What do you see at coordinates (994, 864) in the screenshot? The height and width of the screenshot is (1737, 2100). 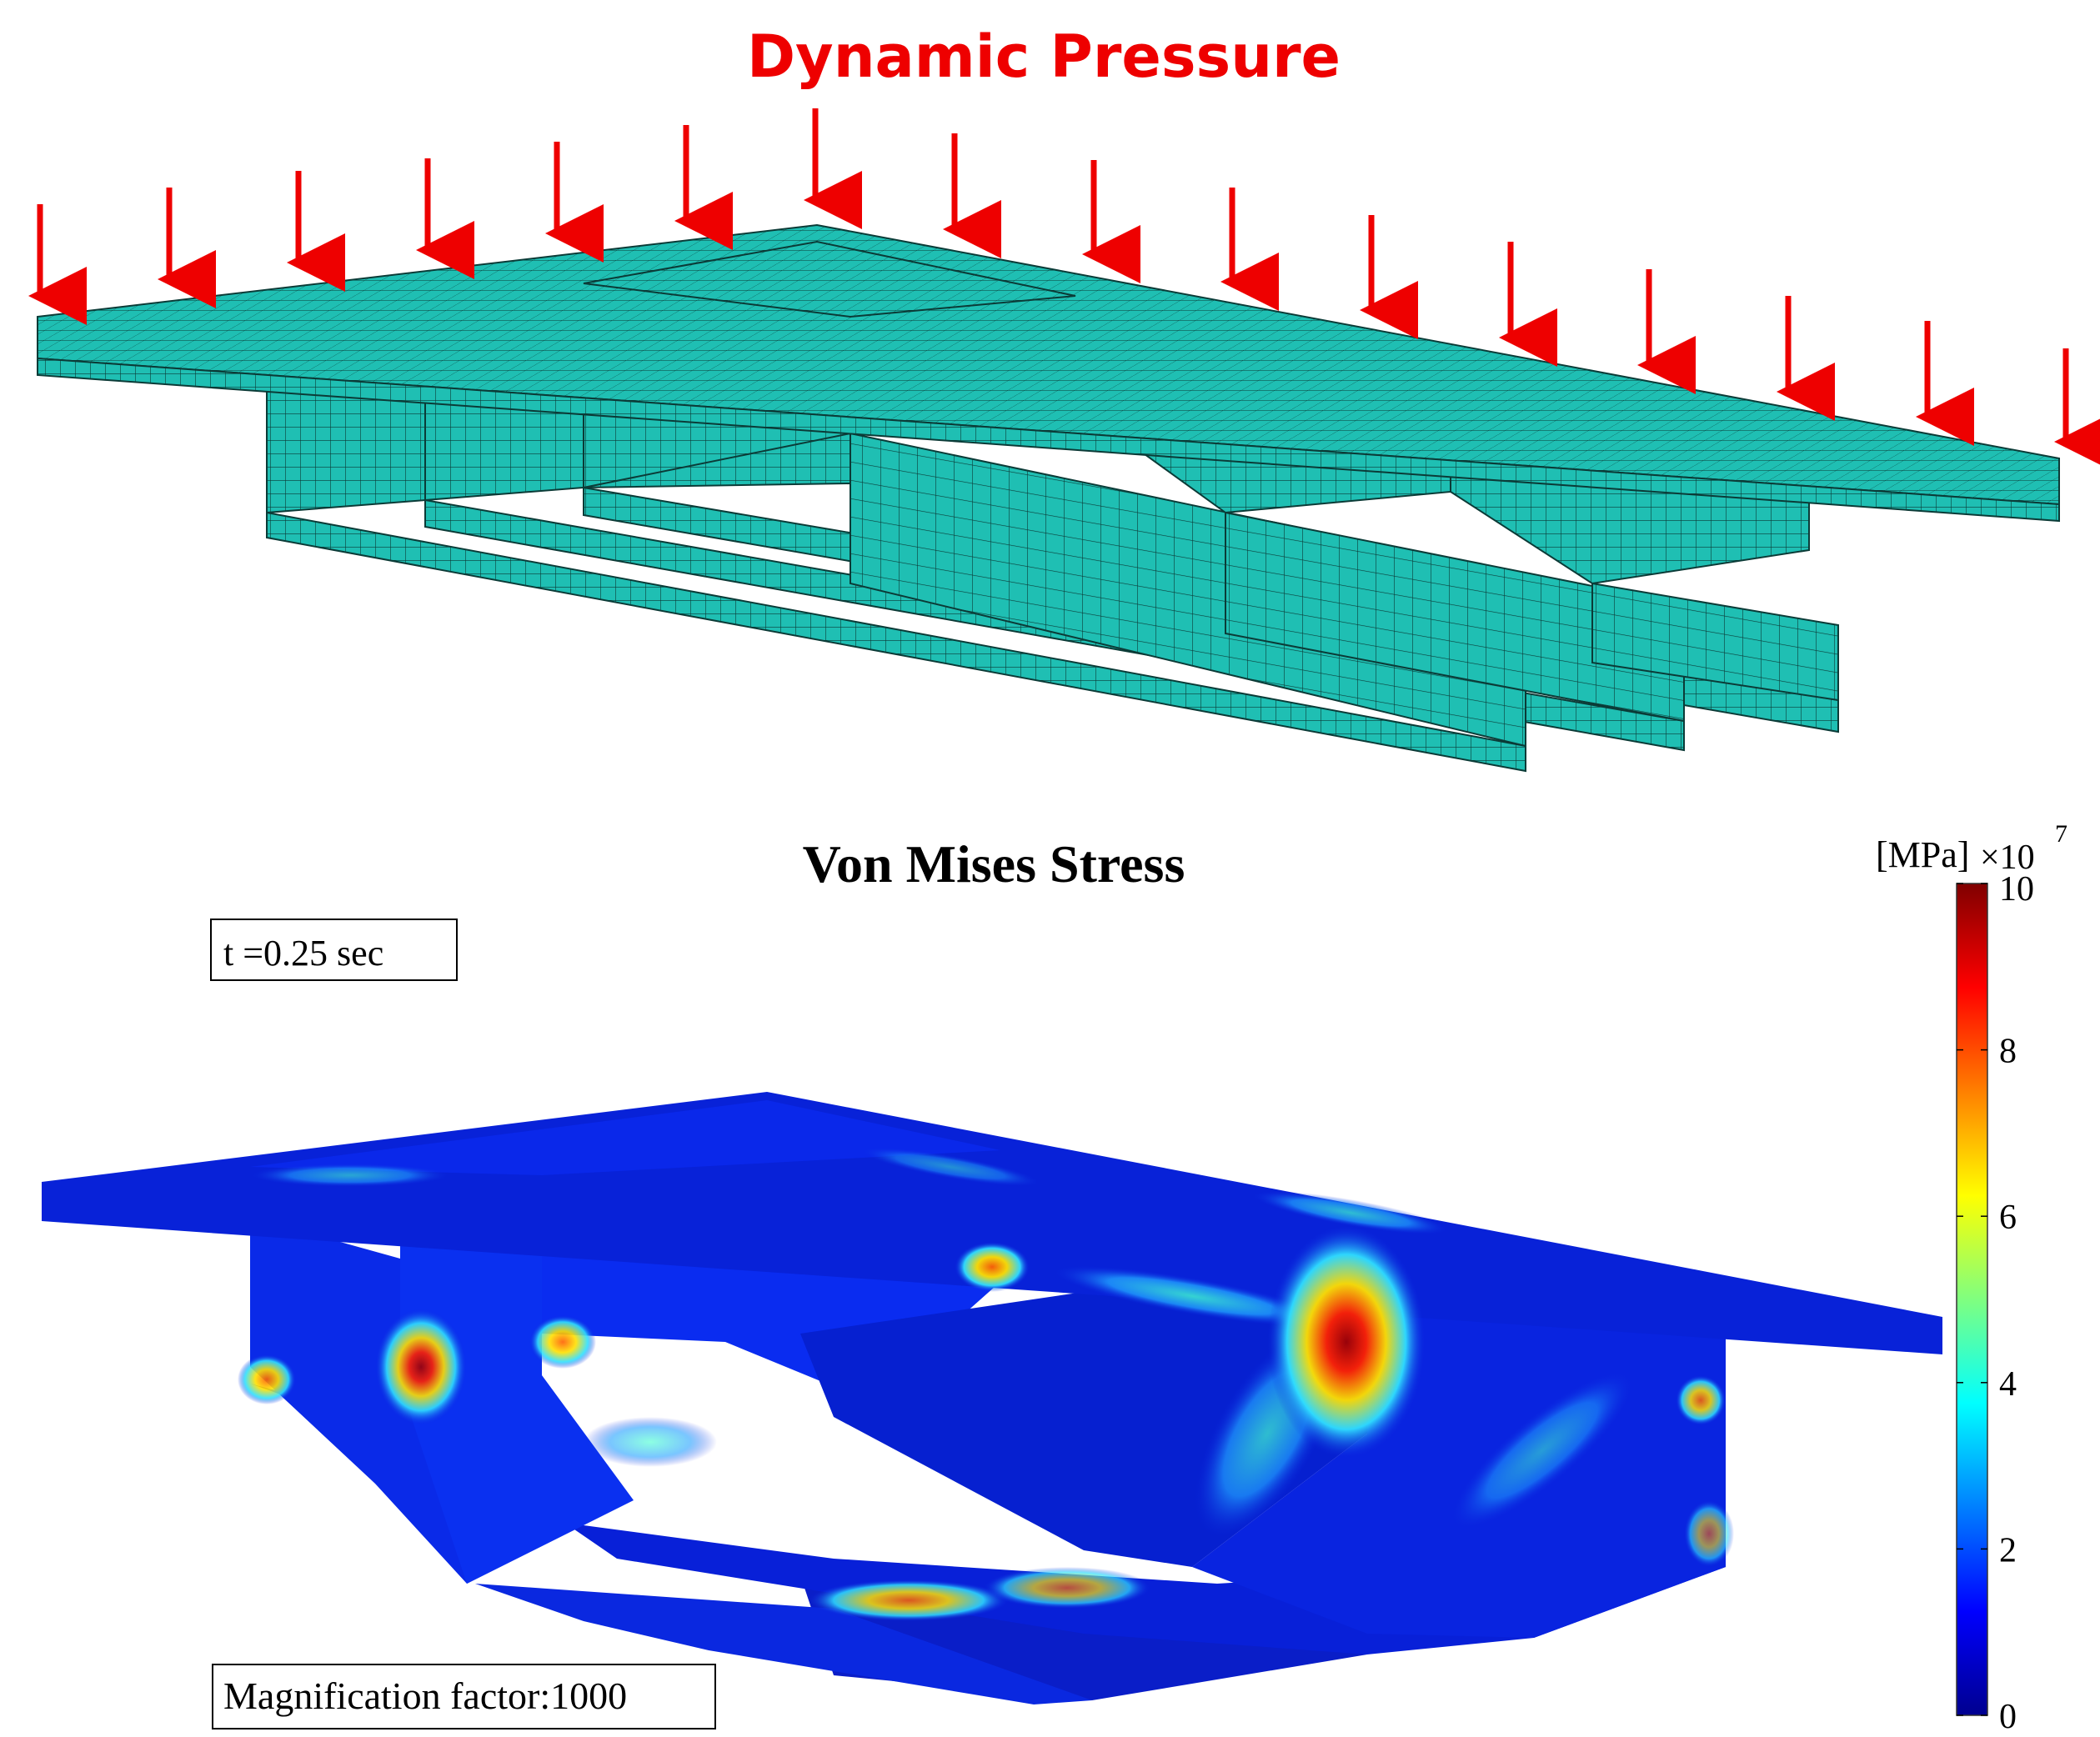 I see `bottom-title: Von Mises Stress` at bounding box center [994, 864].